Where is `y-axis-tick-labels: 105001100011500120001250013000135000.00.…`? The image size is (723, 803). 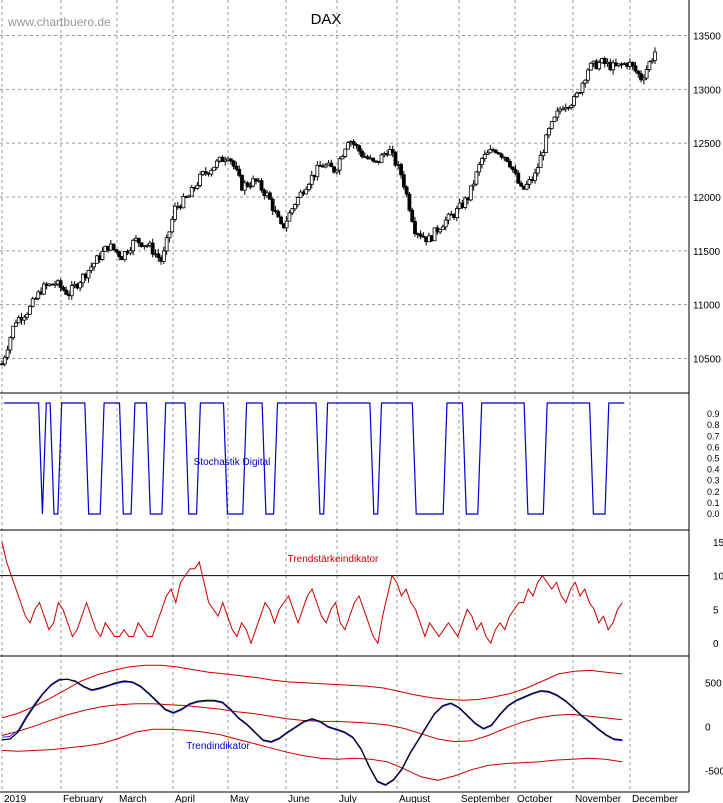
y-axis-tick-labels: 105001100011500120001250013000135000.00.… is located at coordinates (708, 405).